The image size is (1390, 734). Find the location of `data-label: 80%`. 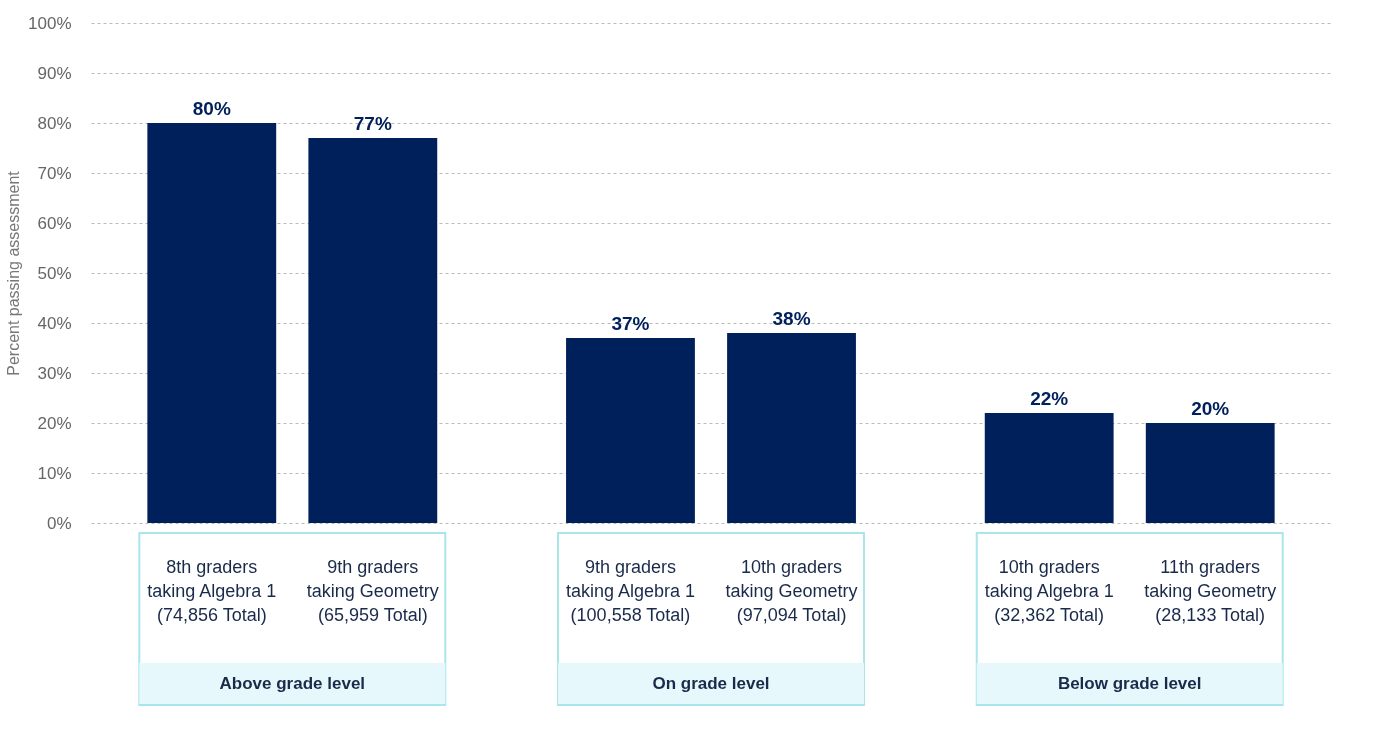

data-label: 80% is located at coordinates (211, 108).